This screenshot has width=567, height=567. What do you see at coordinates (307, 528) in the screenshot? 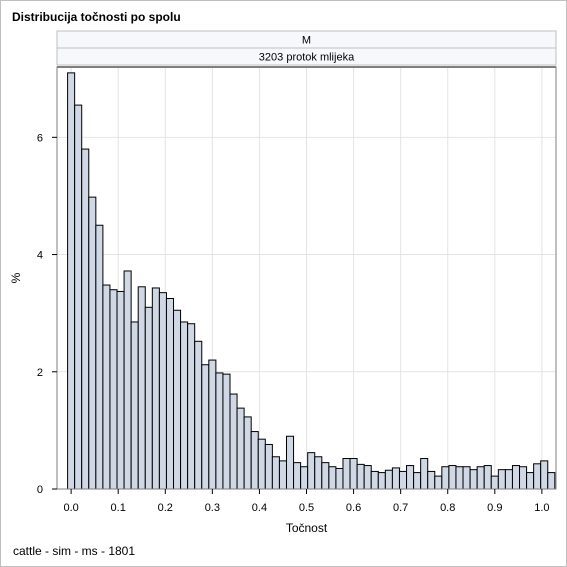
I see `x-axis-label: Točnost` at bounding box center [307, 528].